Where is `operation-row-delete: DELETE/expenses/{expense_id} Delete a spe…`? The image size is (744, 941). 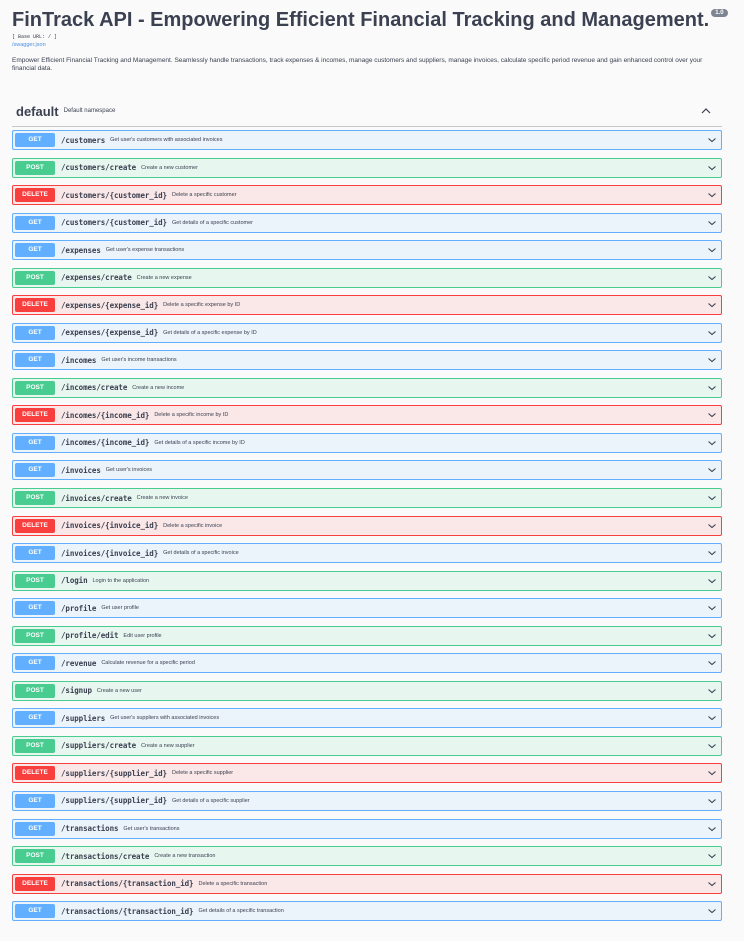 operation-row-delete: DELETE/expenses/{expense_id} Delete a spe… is located at coordinates (367, 305).